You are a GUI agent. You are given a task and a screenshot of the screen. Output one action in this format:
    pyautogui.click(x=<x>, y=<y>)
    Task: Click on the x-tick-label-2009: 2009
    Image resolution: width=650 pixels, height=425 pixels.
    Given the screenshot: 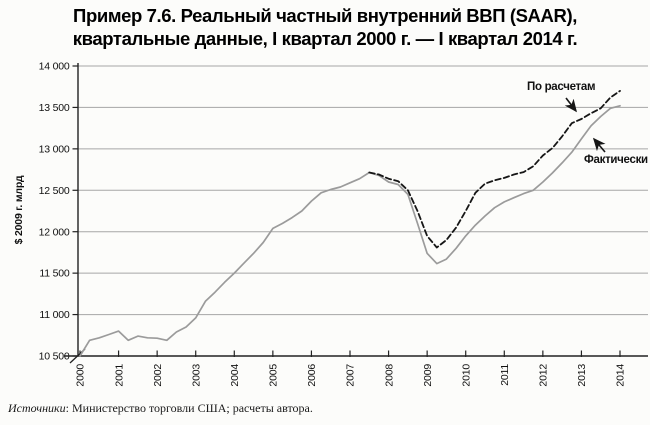 What is the action you would take?
    pyautogui.click(x=428, y=375)
    